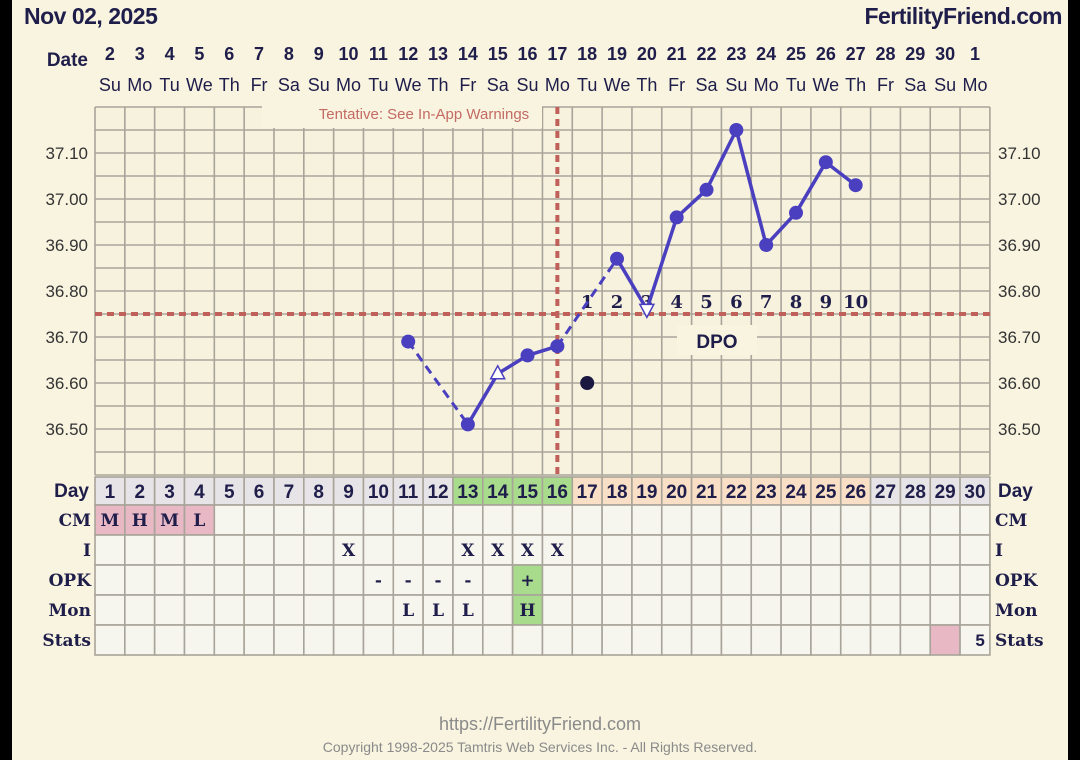 The height and width of the screenshot is (760, 1080). Describe the element at coordinates (349, 551) in the screenshot. I see `table-cell-value-i: X` at that location.